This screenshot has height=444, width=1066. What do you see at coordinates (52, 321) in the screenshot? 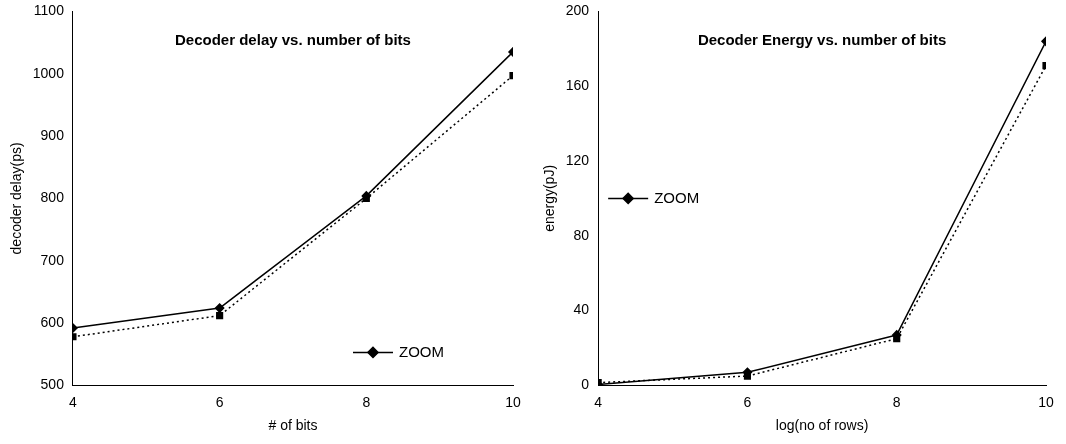
I see `y-tick-label: 600` at bounding box center [52, 321].